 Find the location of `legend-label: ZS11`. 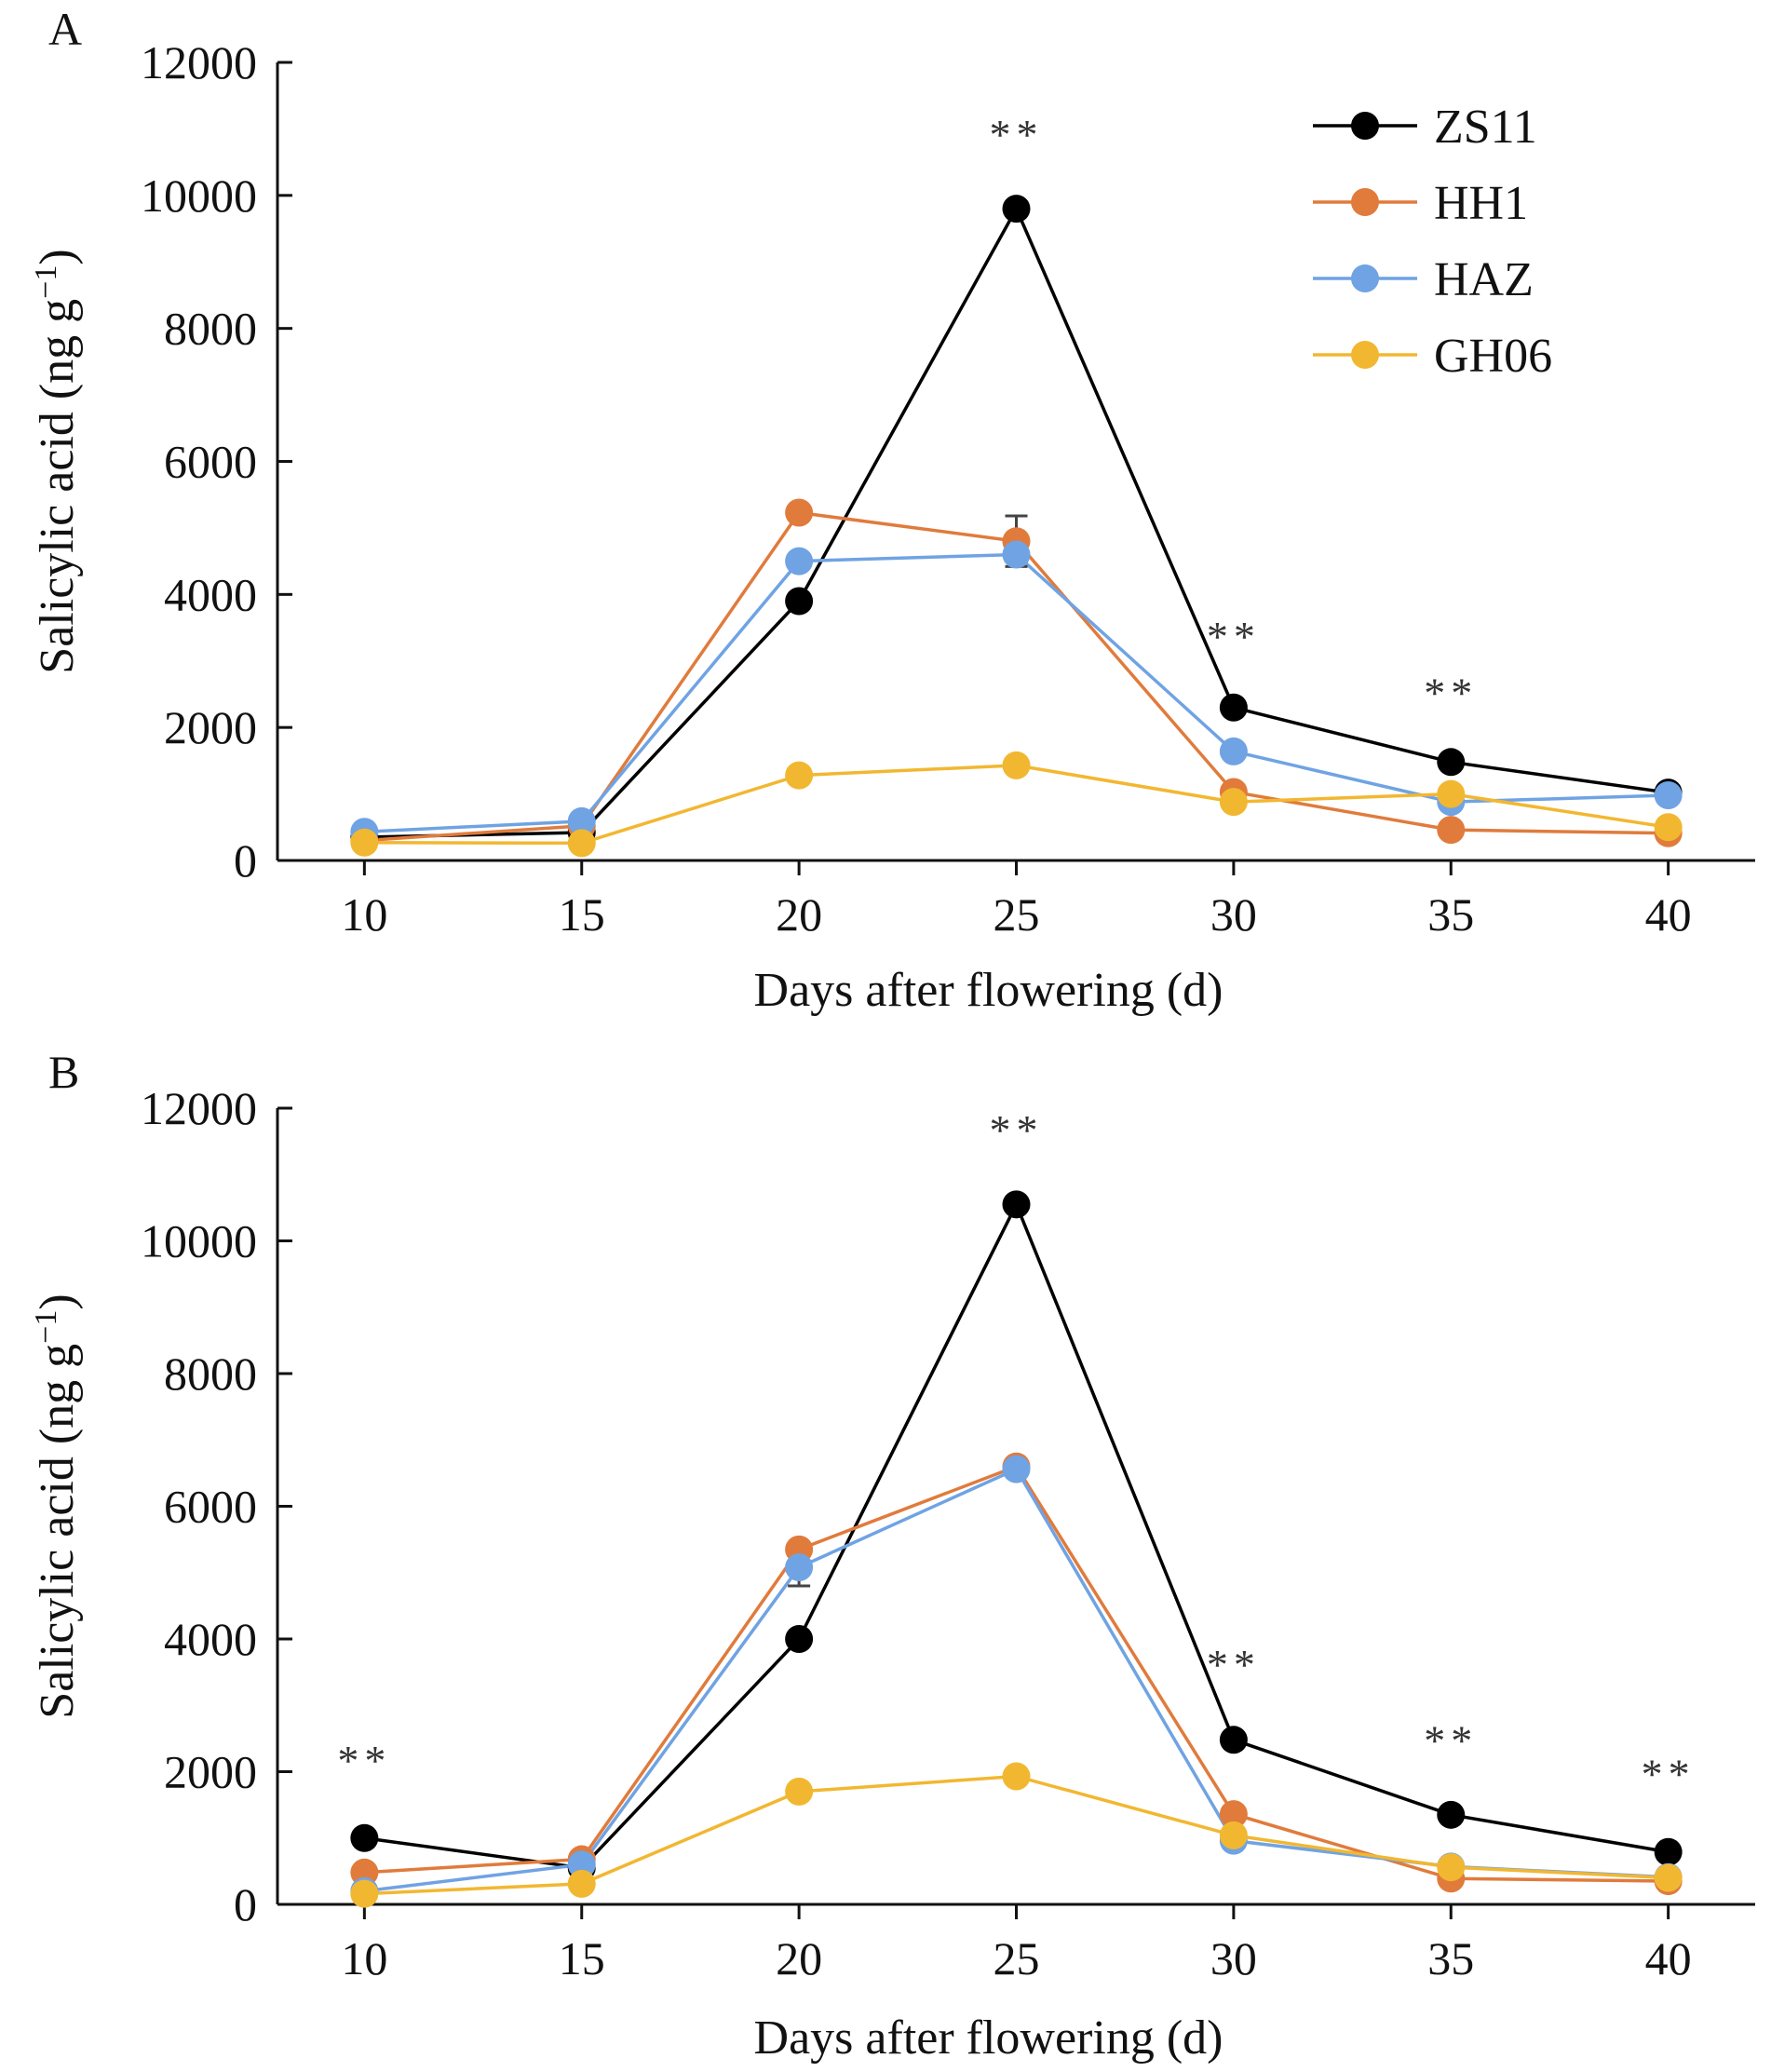

legend-label: ZS11 is located at coordinates (1485, 127).